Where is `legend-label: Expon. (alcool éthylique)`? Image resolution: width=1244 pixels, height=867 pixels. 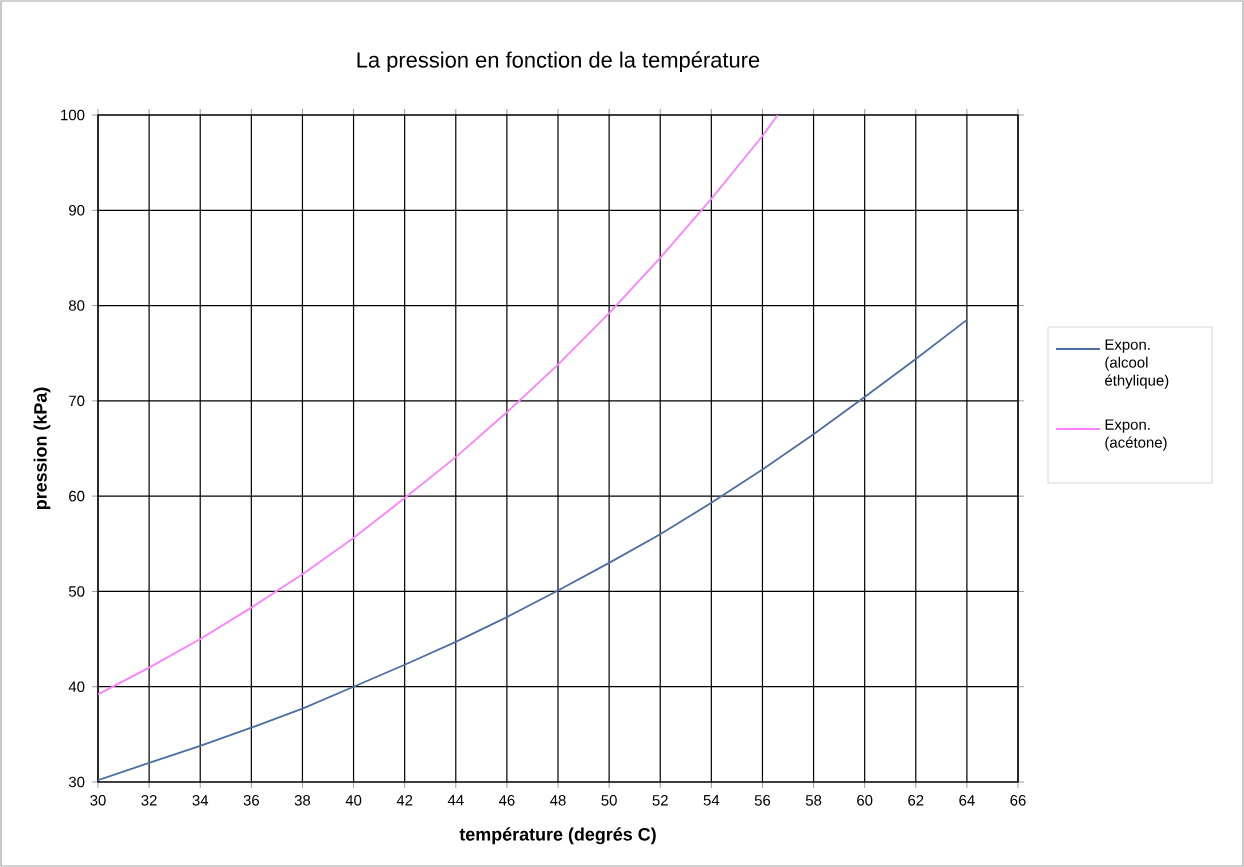 legend-label: Expon. (alcool éthylique) is located at coordinates (1137, 364).